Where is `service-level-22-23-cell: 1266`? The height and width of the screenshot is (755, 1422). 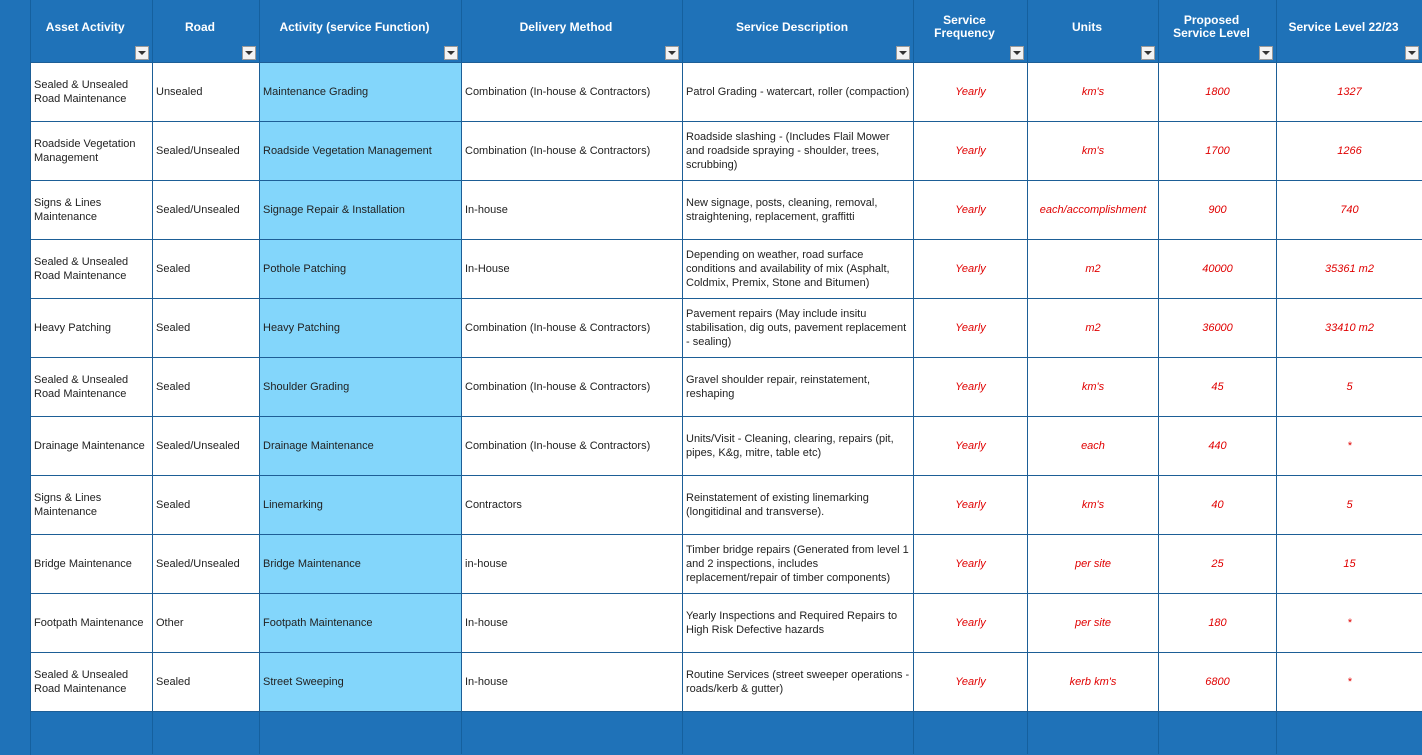
service-level-22-23-cell: 1266 is located at coordinates (1349, 151).